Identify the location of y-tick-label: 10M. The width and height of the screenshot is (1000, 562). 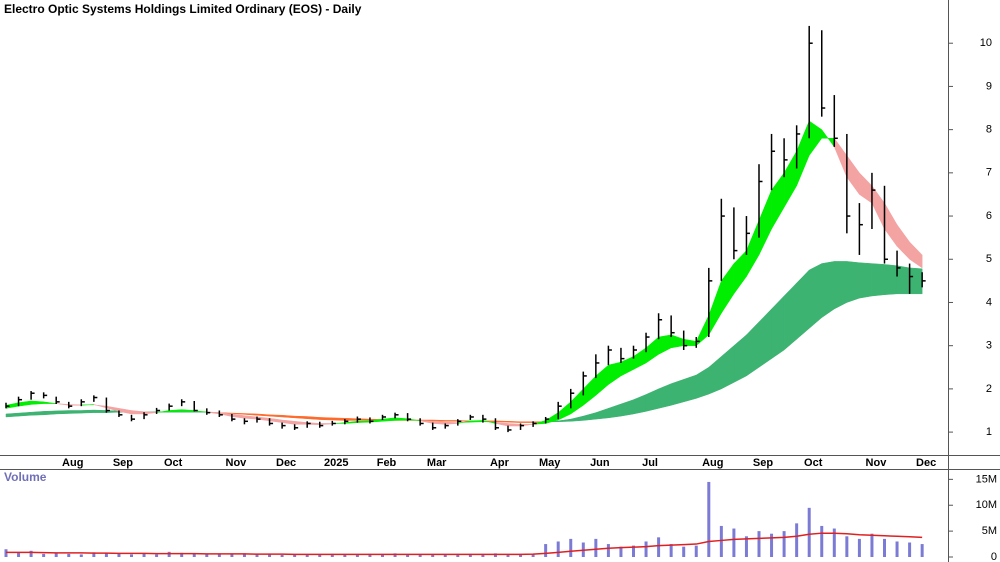
(986, 505).